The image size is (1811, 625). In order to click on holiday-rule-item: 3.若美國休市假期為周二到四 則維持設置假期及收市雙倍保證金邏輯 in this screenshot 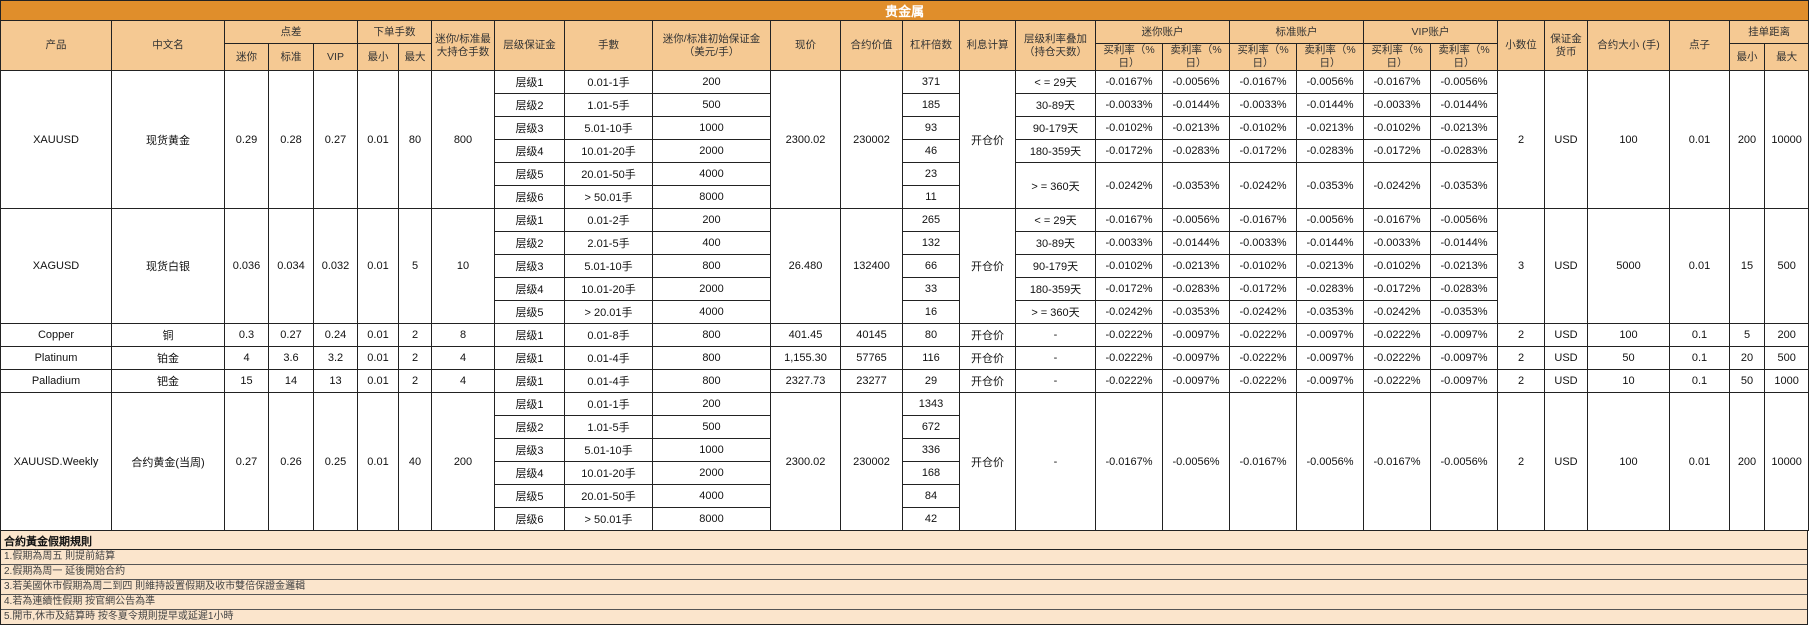, I will do `click(904, 587)`.